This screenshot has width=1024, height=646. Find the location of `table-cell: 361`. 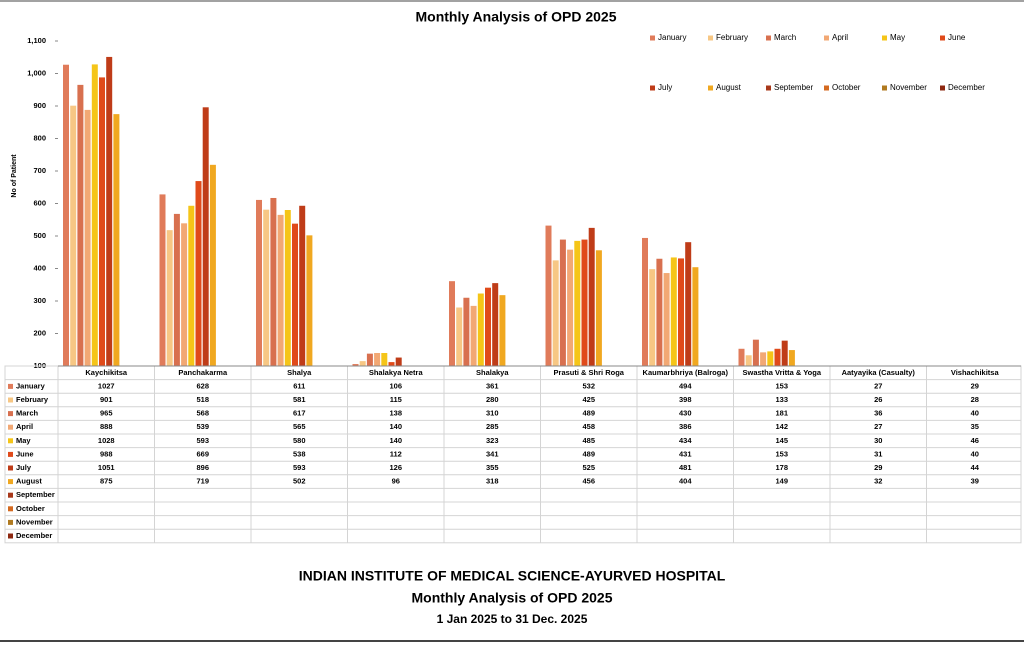

table-cell: 361 is located at coordinates (492, 385).